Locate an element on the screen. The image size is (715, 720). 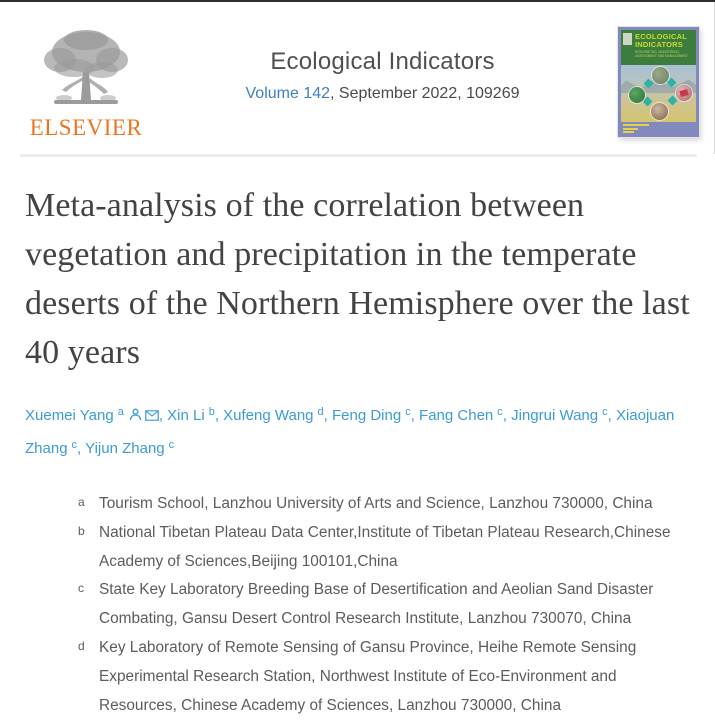
author: Xuemei Yang a , is located at coordinates (96, 415).